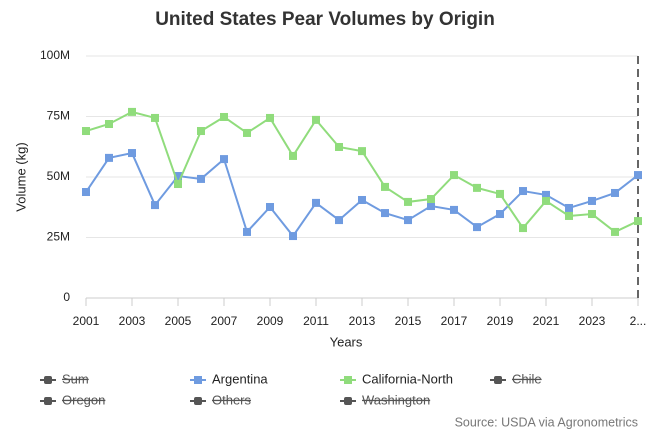 The width and height of the screenshot is (650, 433). What do you see at coordinates (224, 321) in the screenshot?
I see `x-tick-label: 2007` at bounding box center [224, 321].